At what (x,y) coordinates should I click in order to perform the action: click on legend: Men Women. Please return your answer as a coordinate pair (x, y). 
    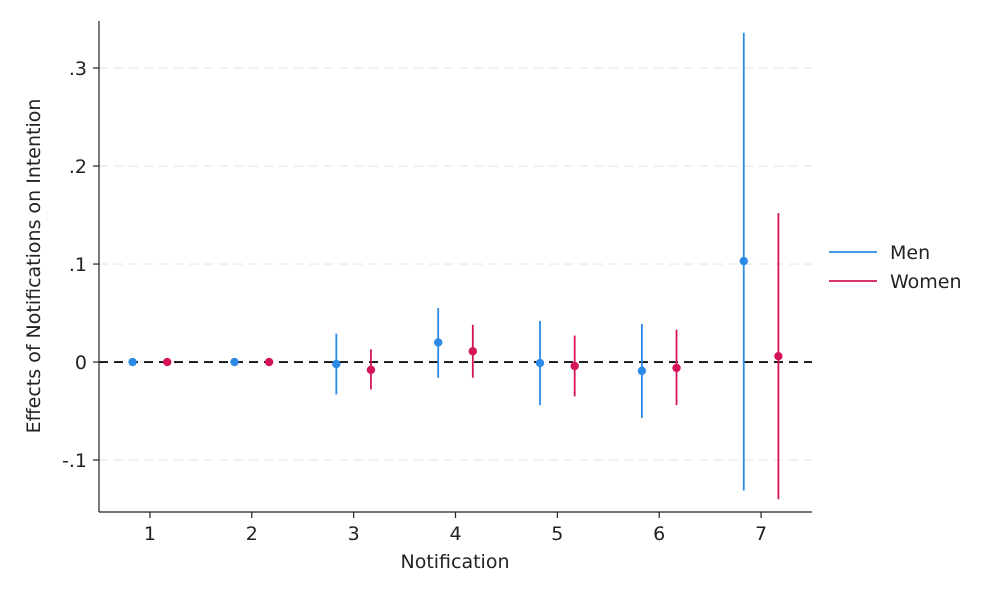
    Looking at the image, I should click on (895, 267).